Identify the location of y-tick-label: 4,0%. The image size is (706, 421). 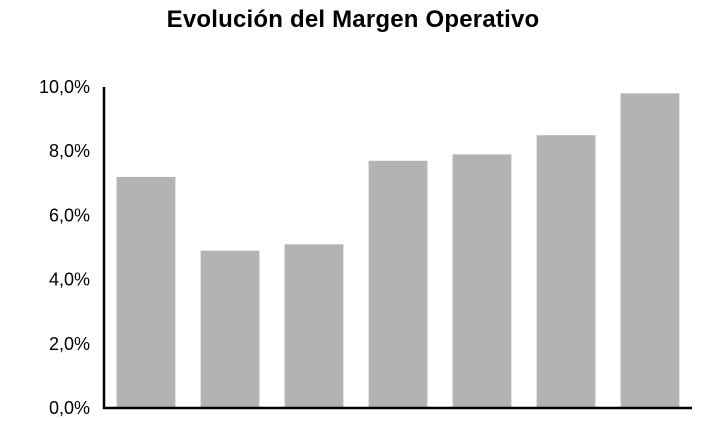
(69, 280).